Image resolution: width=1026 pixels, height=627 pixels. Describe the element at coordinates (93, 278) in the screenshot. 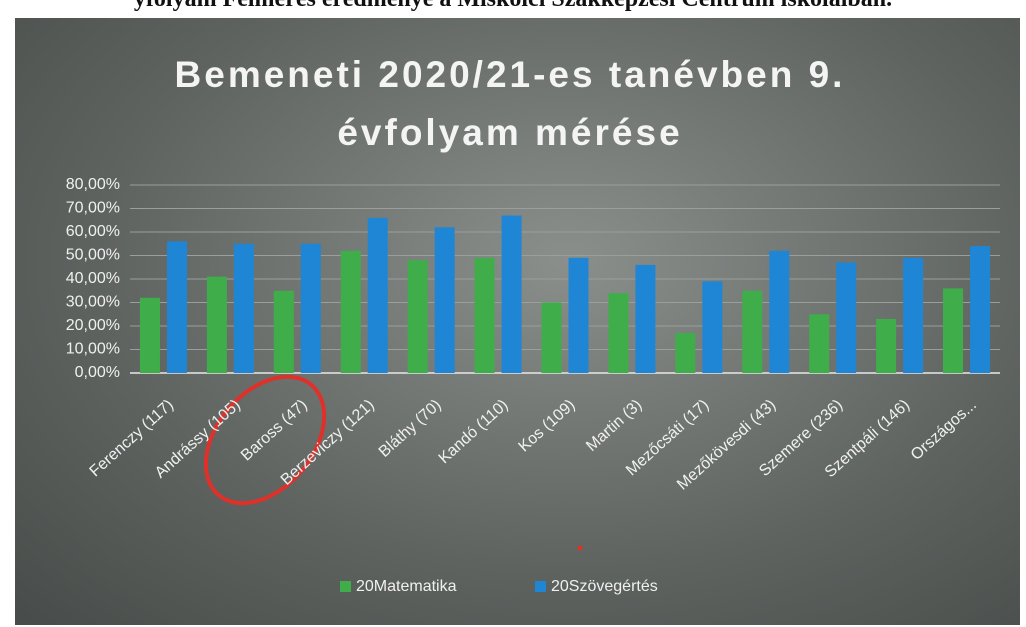

I see `y-tick-label: 40,00%` at that location.